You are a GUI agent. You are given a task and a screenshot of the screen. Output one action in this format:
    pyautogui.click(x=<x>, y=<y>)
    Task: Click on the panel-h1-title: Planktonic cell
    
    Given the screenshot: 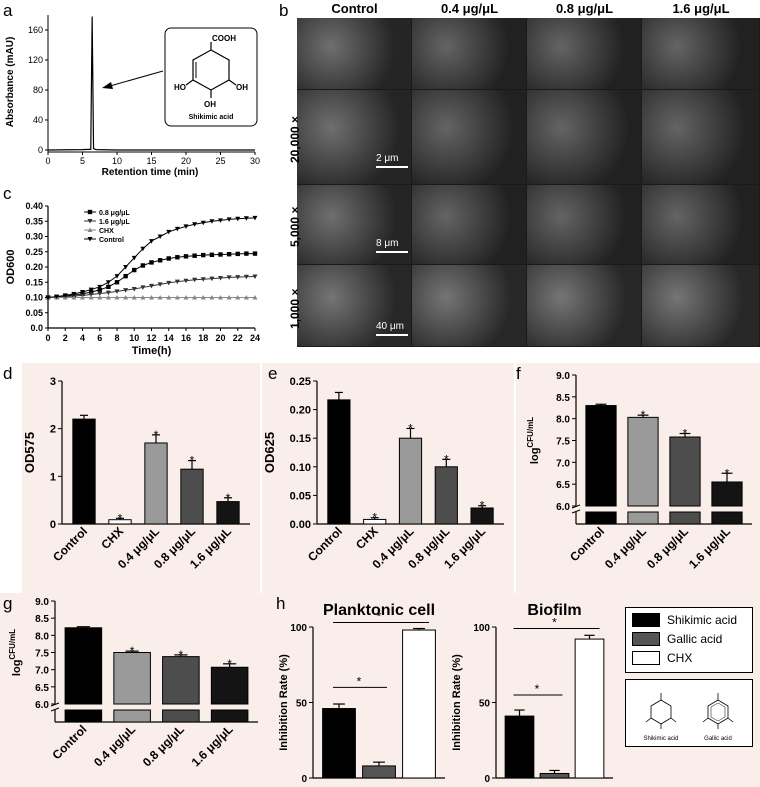 What is the action you would take?
    pyautogui.click(x=379, y=610)
    